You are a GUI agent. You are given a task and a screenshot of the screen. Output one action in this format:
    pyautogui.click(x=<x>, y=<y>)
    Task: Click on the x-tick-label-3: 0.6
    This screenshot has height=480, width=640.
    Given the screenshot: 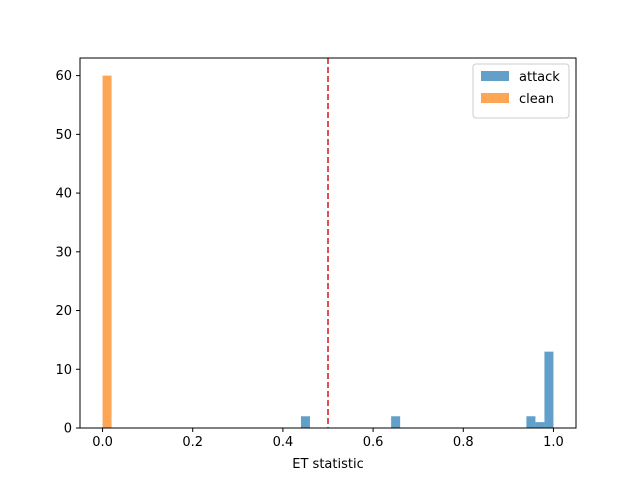 What is the action you would take?
    pyautogui.click(x=373, y=442)
    